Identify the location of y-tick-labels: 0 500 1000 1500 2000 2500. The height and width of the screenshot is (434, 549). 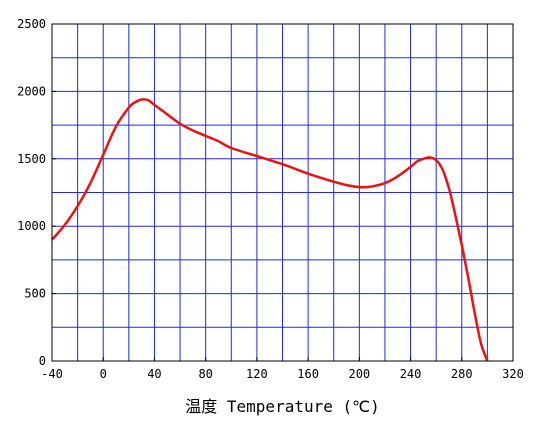
(36, 192).